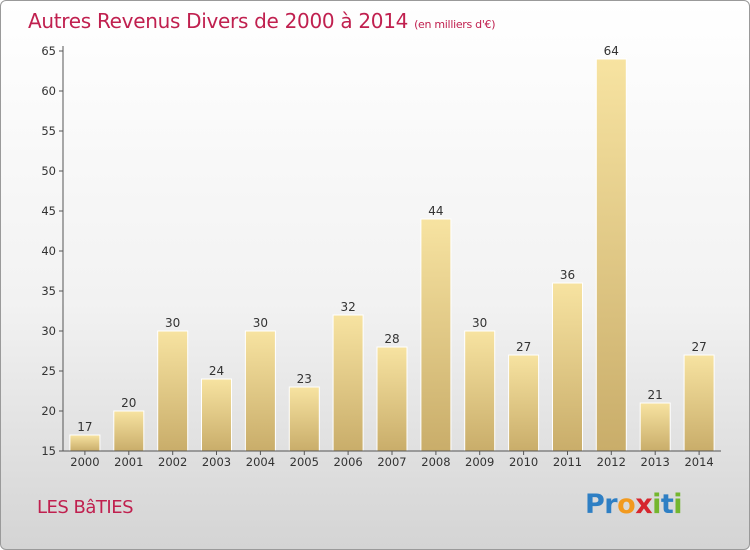 The width and height of the screenshot is (750, 550). What do you see at coordinates (172, 323) in the screenshot?
I see `data-label-2002: 30` at bounding box center [172, 323].